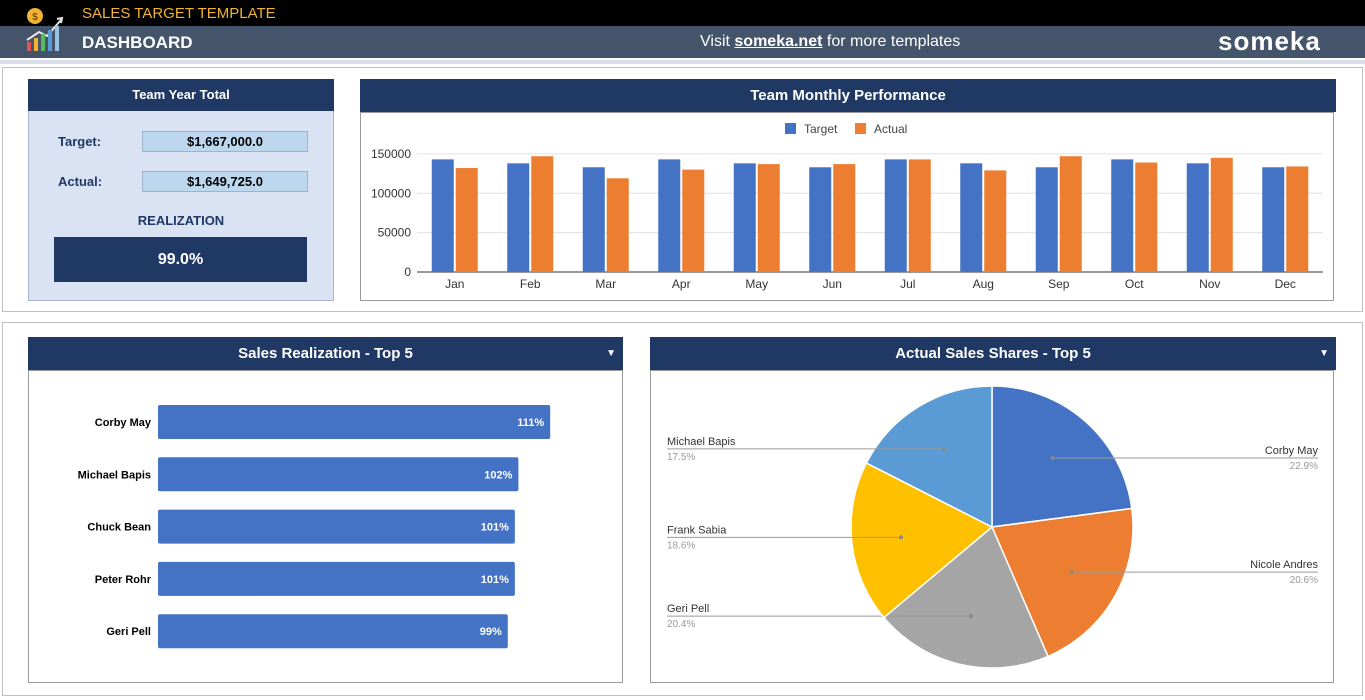 This screenshot has width=1365, height=700. I want to click on realization-name-label: Chuck Bean, so click(119, 528).